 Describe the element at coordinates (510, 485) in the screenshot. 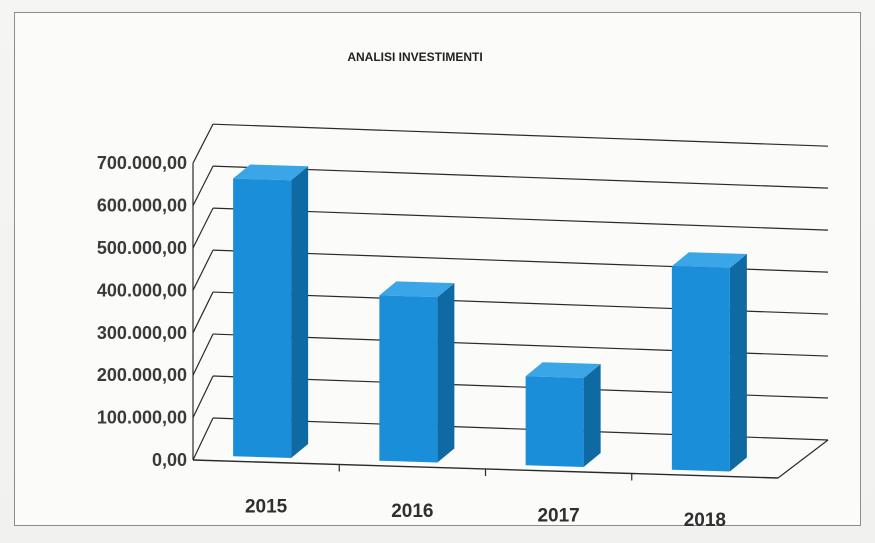

I see `x-axis: 2015 2016 2017 2018` at that location.